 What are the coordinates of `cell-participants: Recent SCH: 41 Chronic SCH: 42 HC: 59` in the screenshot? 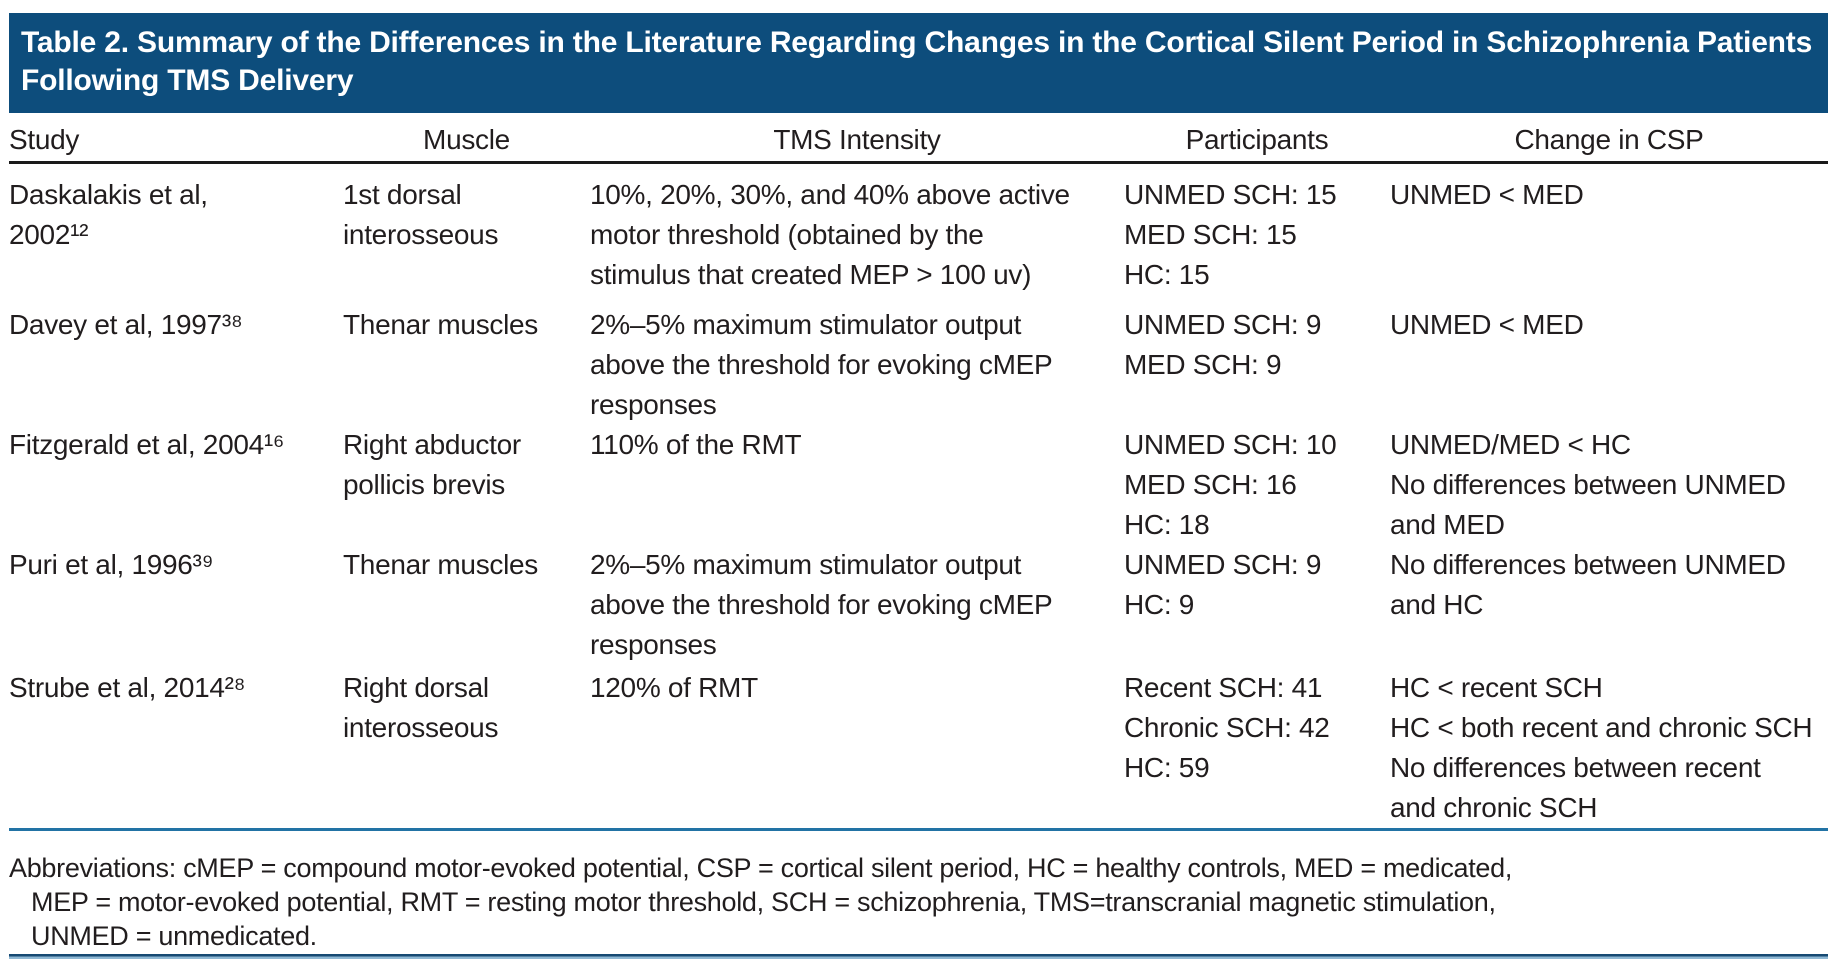 It's located at (1227, 727).